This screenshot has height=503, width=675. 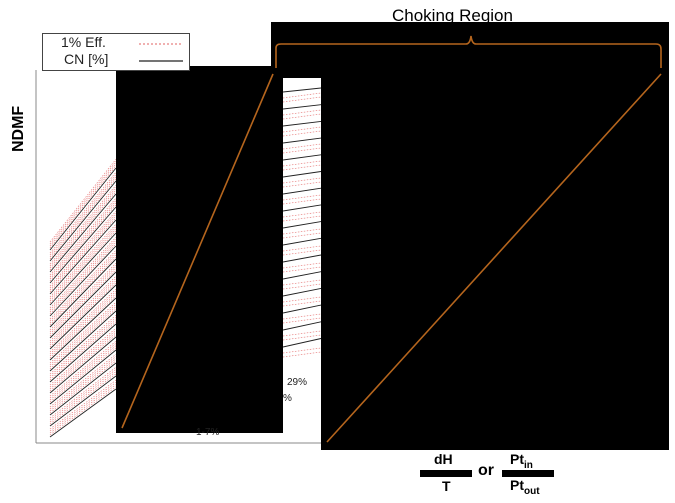 What do you see at coordinates (517, 485) in the screenshot?
I see `formula-pt-out-text: Pt` at bounding box center [517, 485].